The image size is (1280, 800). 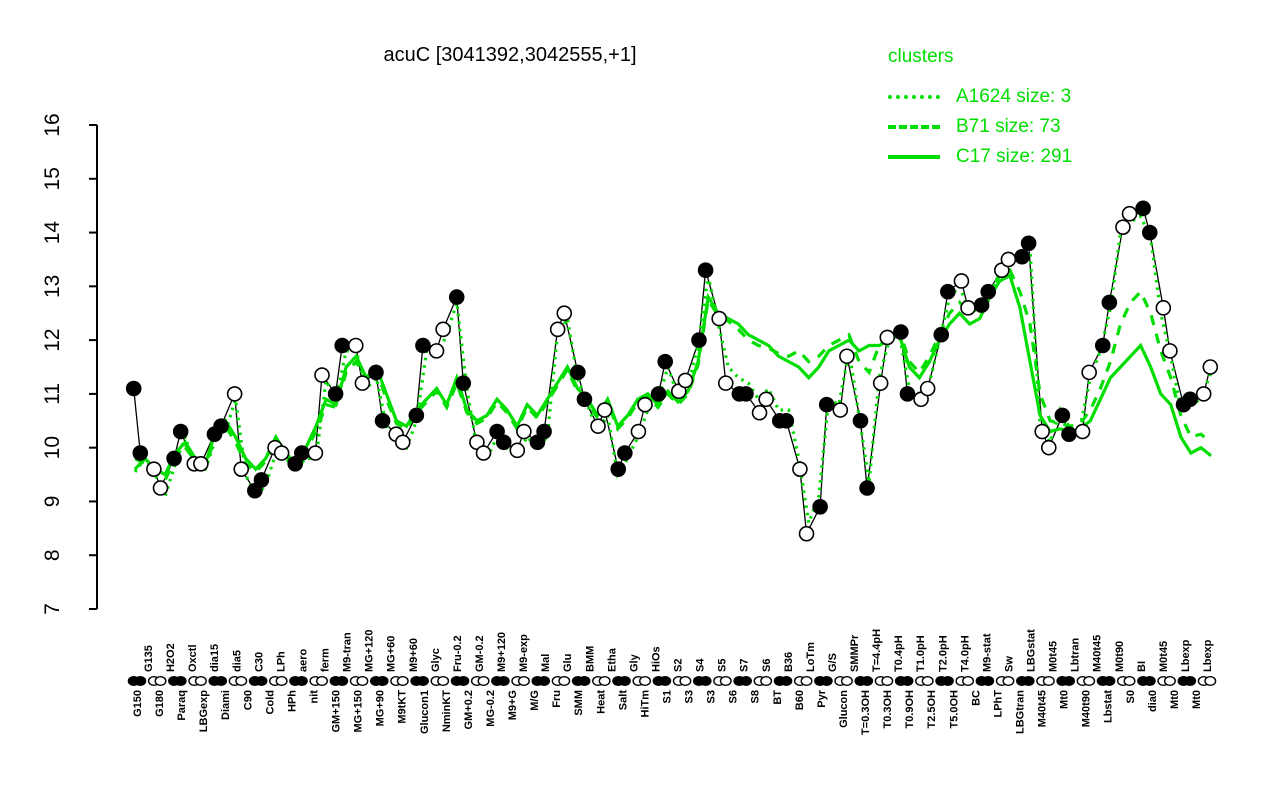 What do you see at coordinates (1131, 696) in the screenshot?
I see `x-axis-label: S0` at bounding box center [1131, 696].